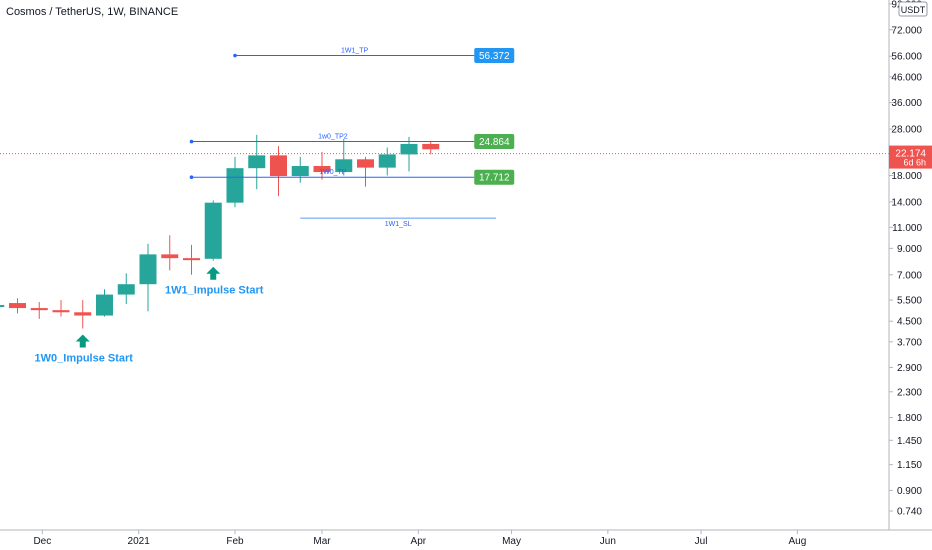 The width and height of the screenshot is (932, 550). I want to click on level-1w0-tp2: 1w0_TP2, so click(332, 139).